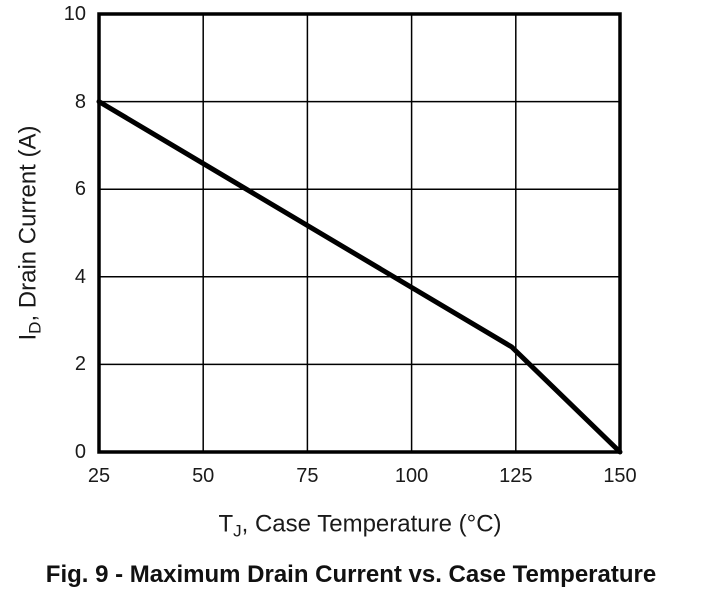 The height and width of the screenshot is (601, 702). I want to click on y-tick-label: 8, so click(80, 101).